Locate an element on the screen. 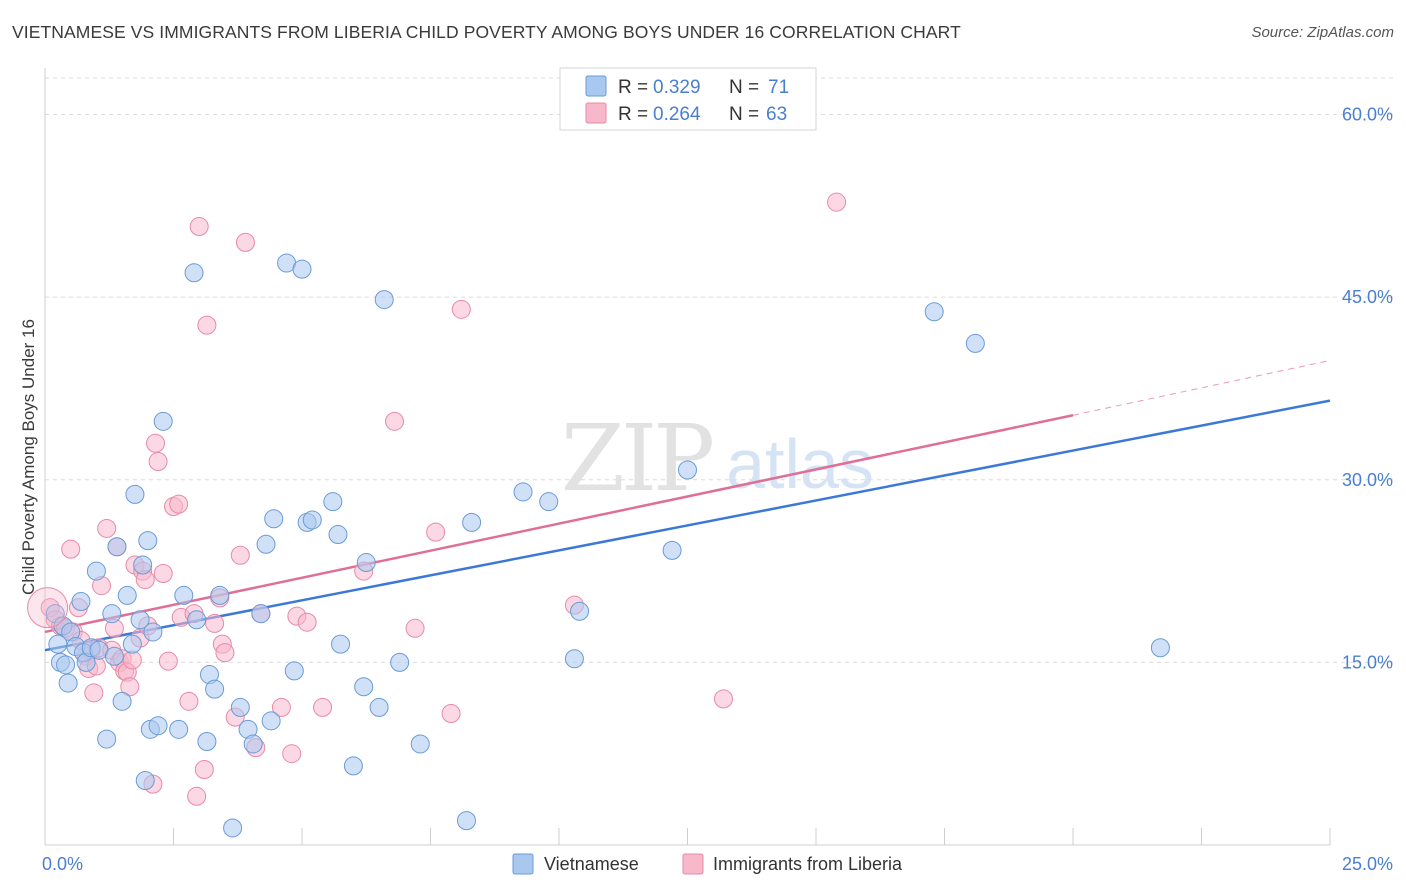 The height and width of the screenshot is (892, 1406). legend-n-value-vietnamese: 71 is located at coordinates (778, 87).